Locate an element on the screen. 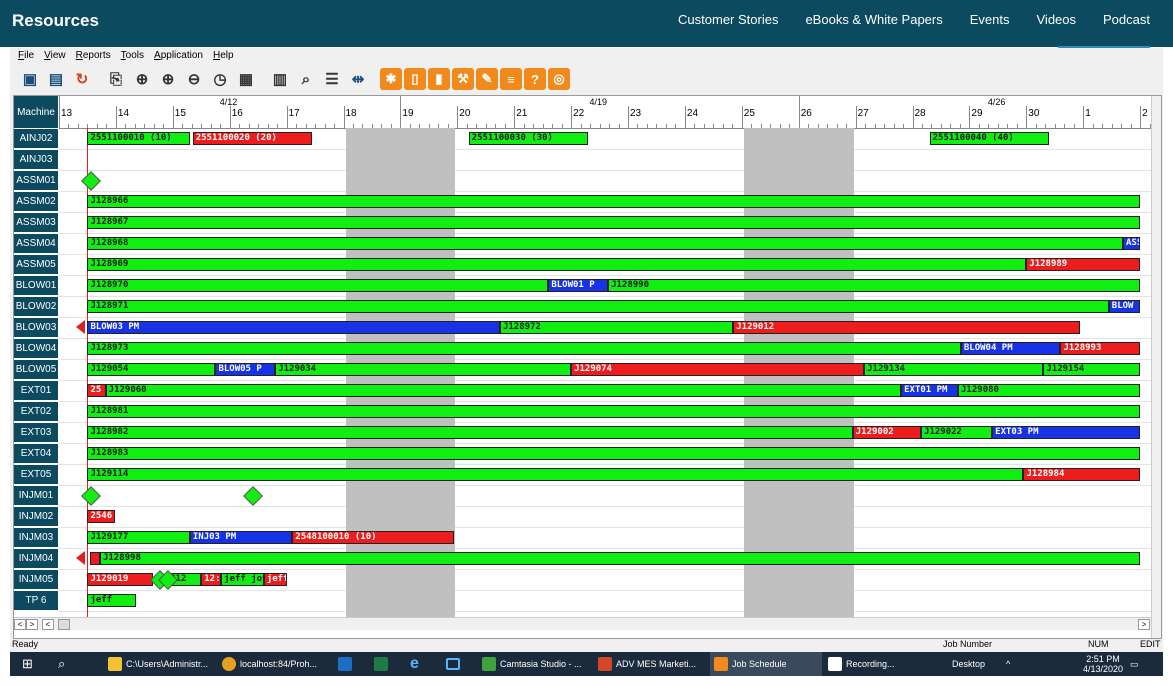  job-bar: J129060 is located at coordinates (503, 390).